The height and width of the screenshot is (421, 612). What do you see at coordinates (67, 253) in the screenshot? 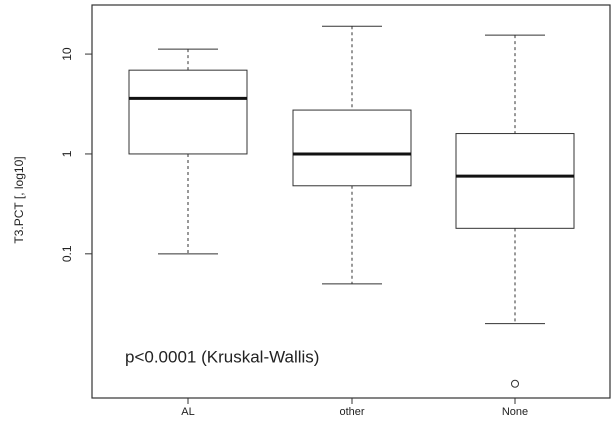
I see `y-tick-label: 0.1` at bounding box center [67, 253].